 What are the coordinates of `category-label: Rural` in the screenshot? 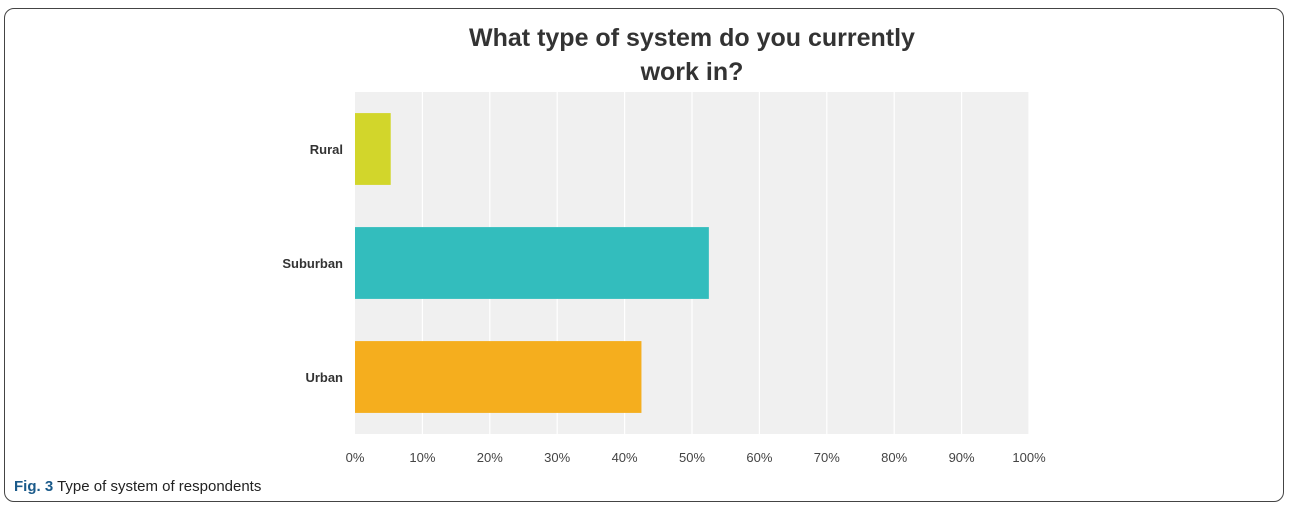 It's located at (326, 149).